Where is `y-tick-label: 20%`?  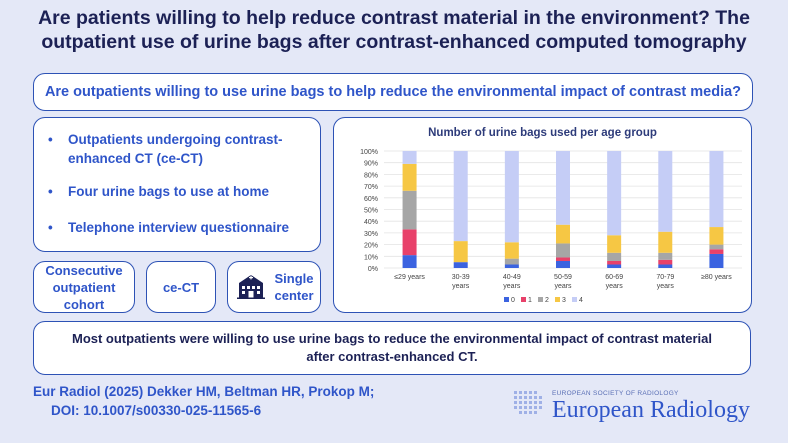
y-tick-label: 20% is located at coordinates (371, 246).